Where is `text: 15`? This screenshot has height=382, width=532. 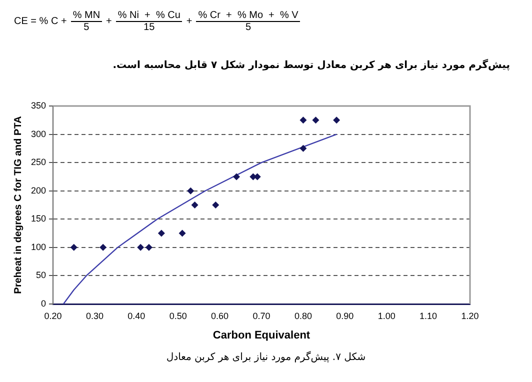
text: 15 is located at coordinates (149, 27).